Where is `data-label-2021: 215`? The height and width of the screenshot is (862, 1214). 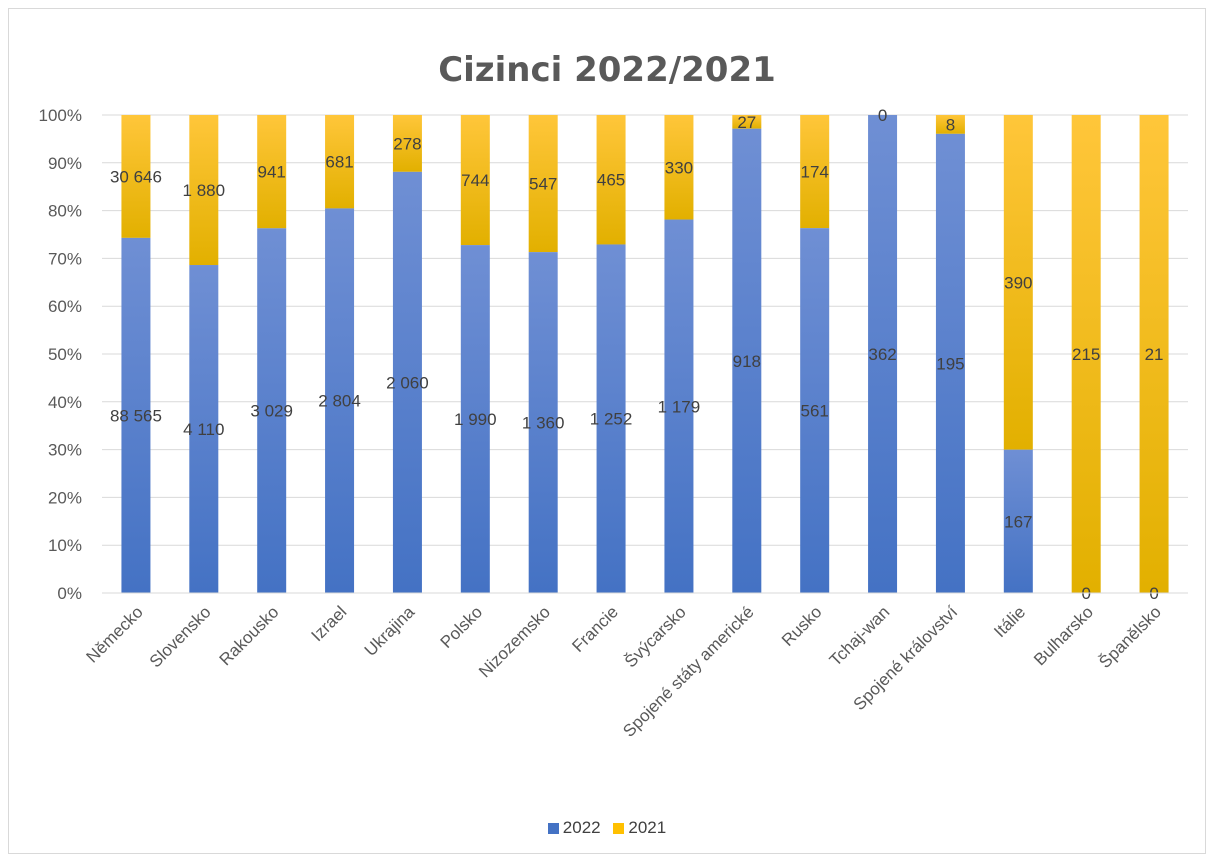 data-label-2021: 215 is located at coordinates (1086, 354).